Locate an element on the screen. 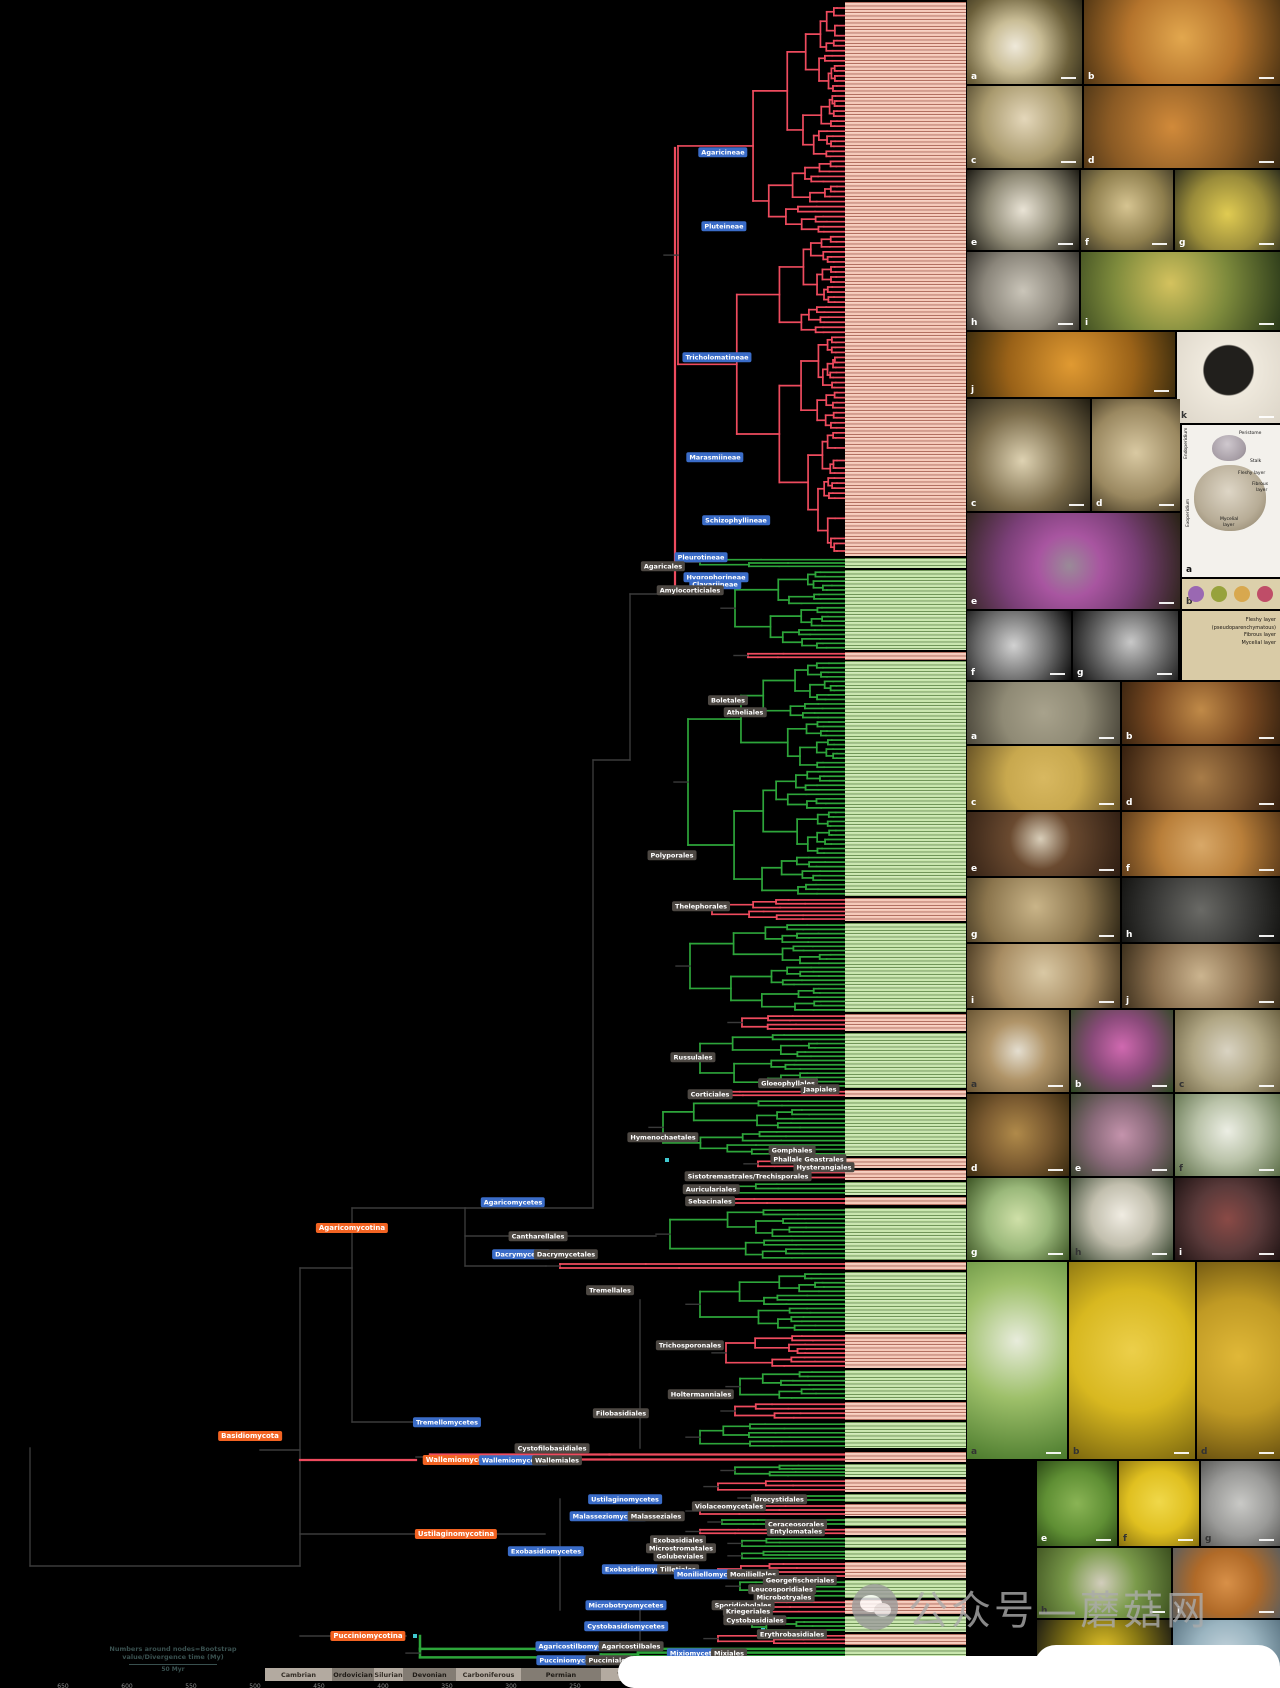 The height and width of the screenshot is (1688, 1280). photo-letter: h is located at coordinates (974, 323).